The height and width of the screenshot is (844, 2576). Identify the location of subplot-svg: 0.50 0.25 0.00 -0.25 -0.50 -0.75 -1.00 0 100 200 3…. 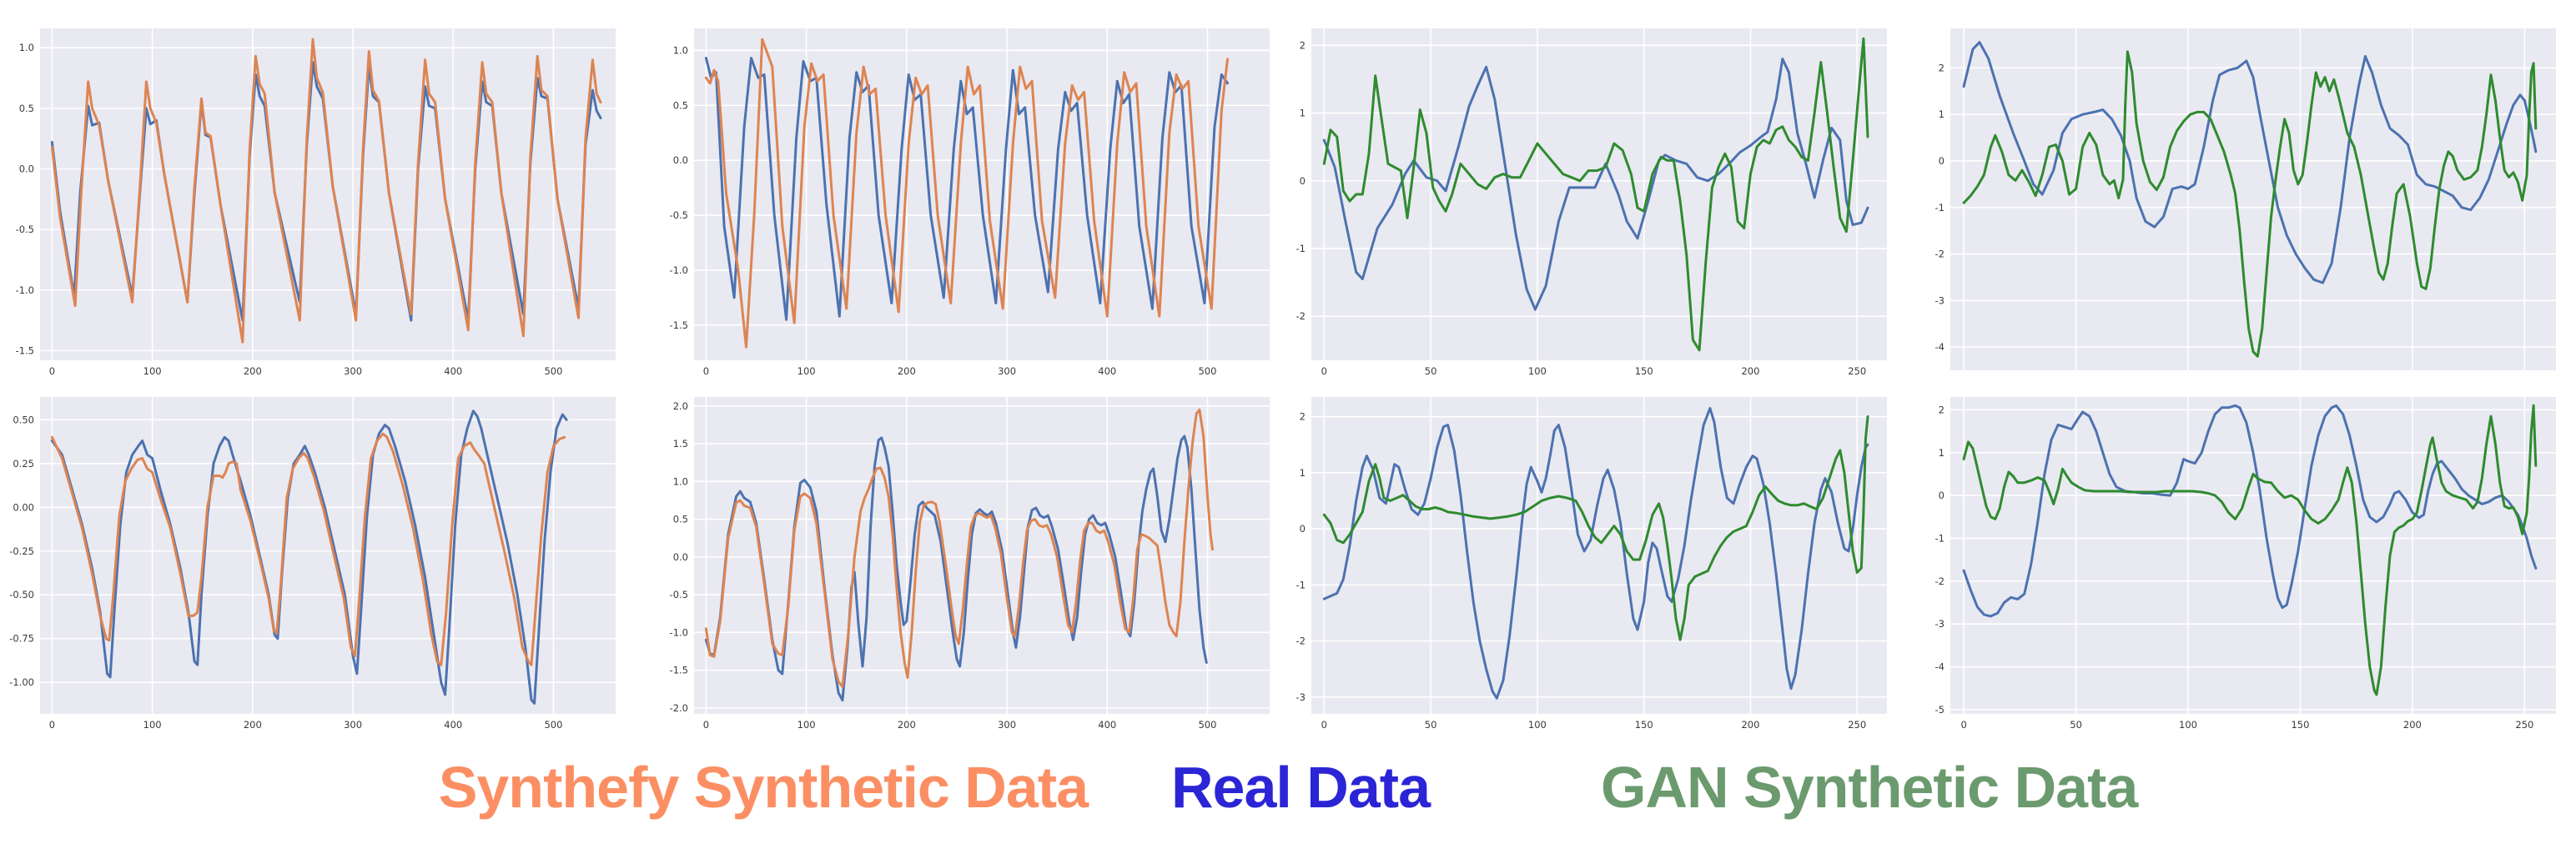
(312, 564).